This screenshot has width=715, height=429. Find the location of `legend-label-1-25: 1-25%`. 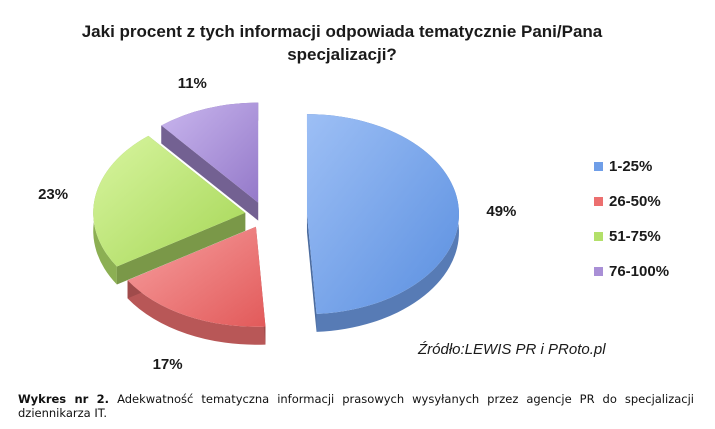

legend-label-1-25: 1-25% is located at coordinates (630, 166).